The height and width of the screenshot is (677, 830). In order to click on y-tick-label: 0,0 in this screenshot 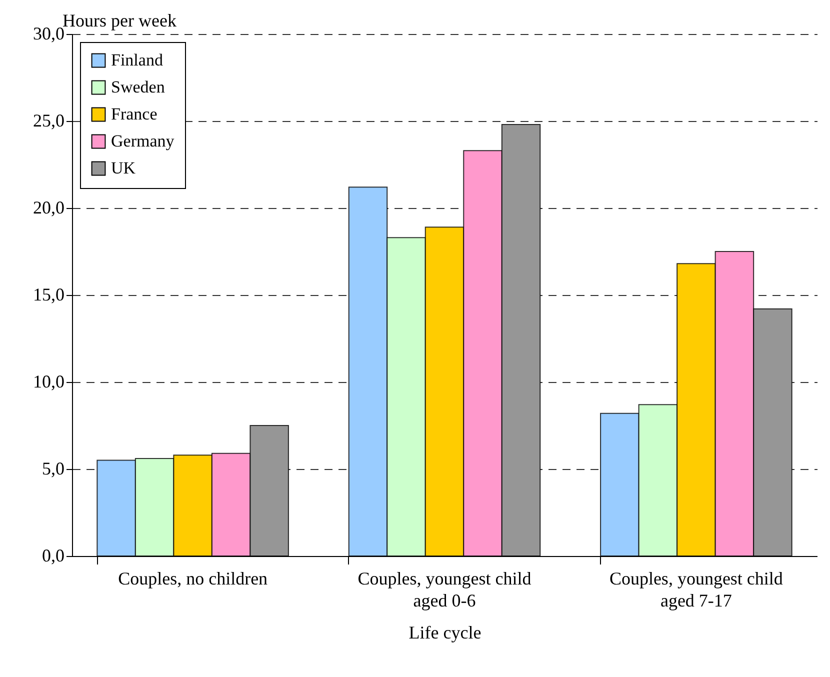, I will do `click(53, 556)`.